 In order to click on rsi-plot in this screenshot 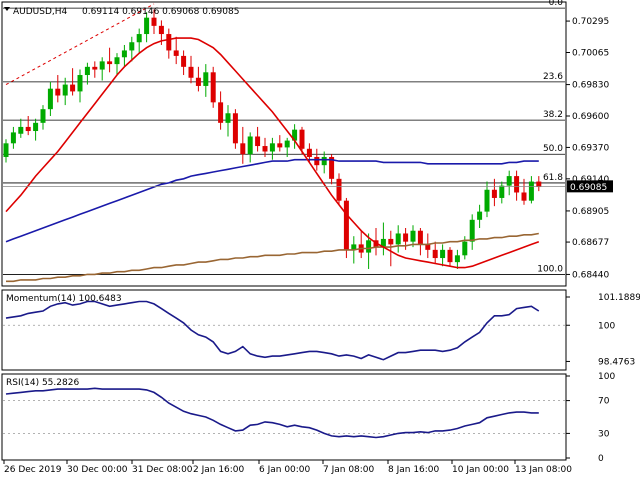, I will do `click(284, 413)`.